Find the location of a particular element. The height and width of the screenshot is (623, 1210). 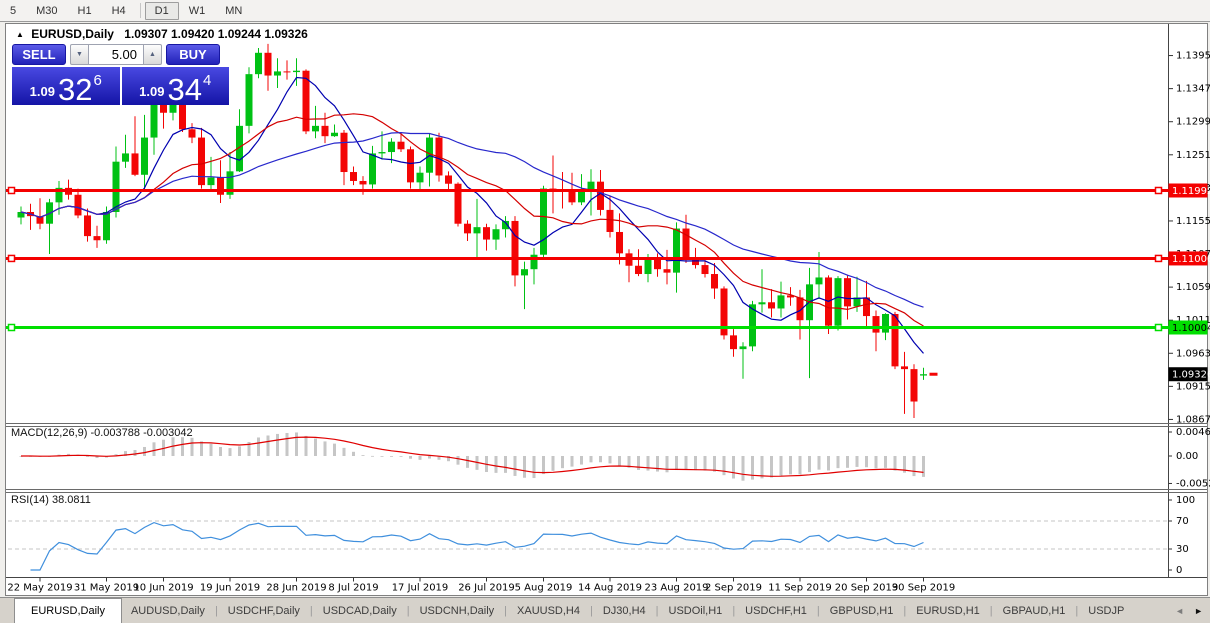

price-badge-1.10004 is located at coordinates (1188, 327).